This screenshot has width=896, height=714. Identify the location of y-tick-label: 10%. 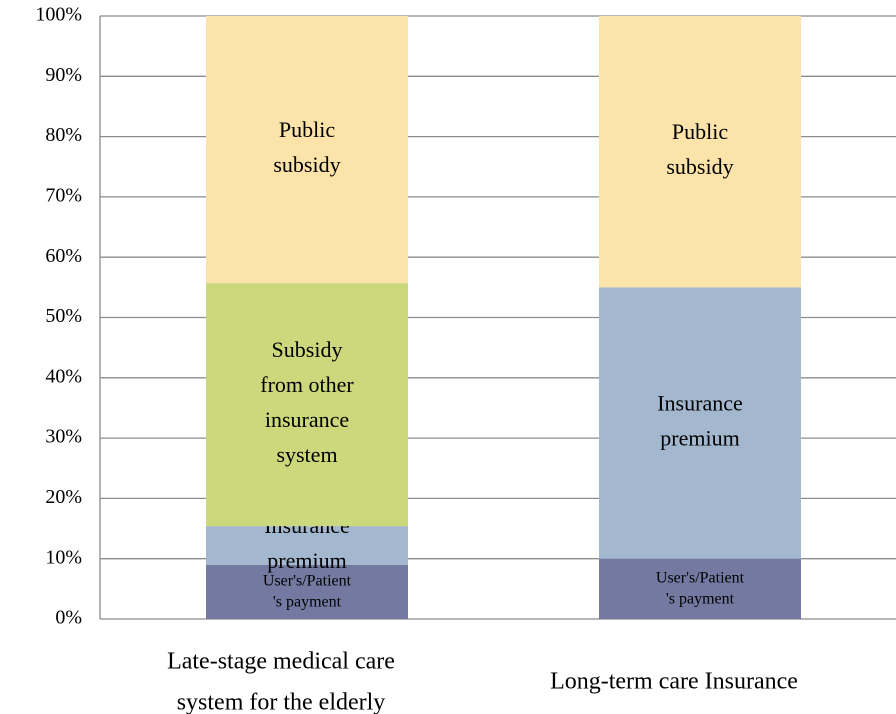
(63, 557).